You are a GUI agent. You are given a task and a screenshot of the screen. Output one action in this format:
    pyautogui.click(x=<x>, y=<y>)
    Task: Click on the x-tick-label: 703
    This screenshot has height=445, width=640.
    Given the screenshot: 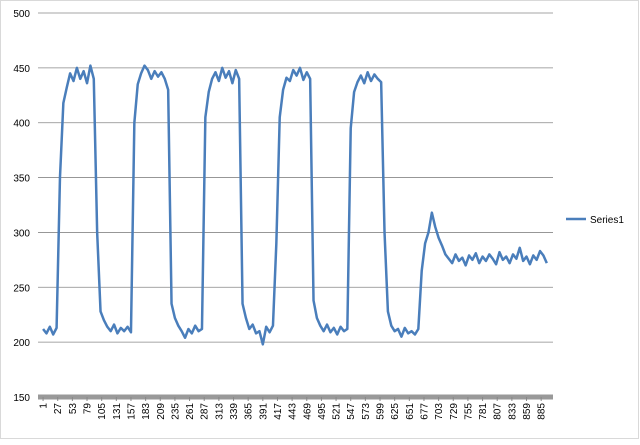 What is the action you would take?
    pyautogui.click(x=439, y=411)
    